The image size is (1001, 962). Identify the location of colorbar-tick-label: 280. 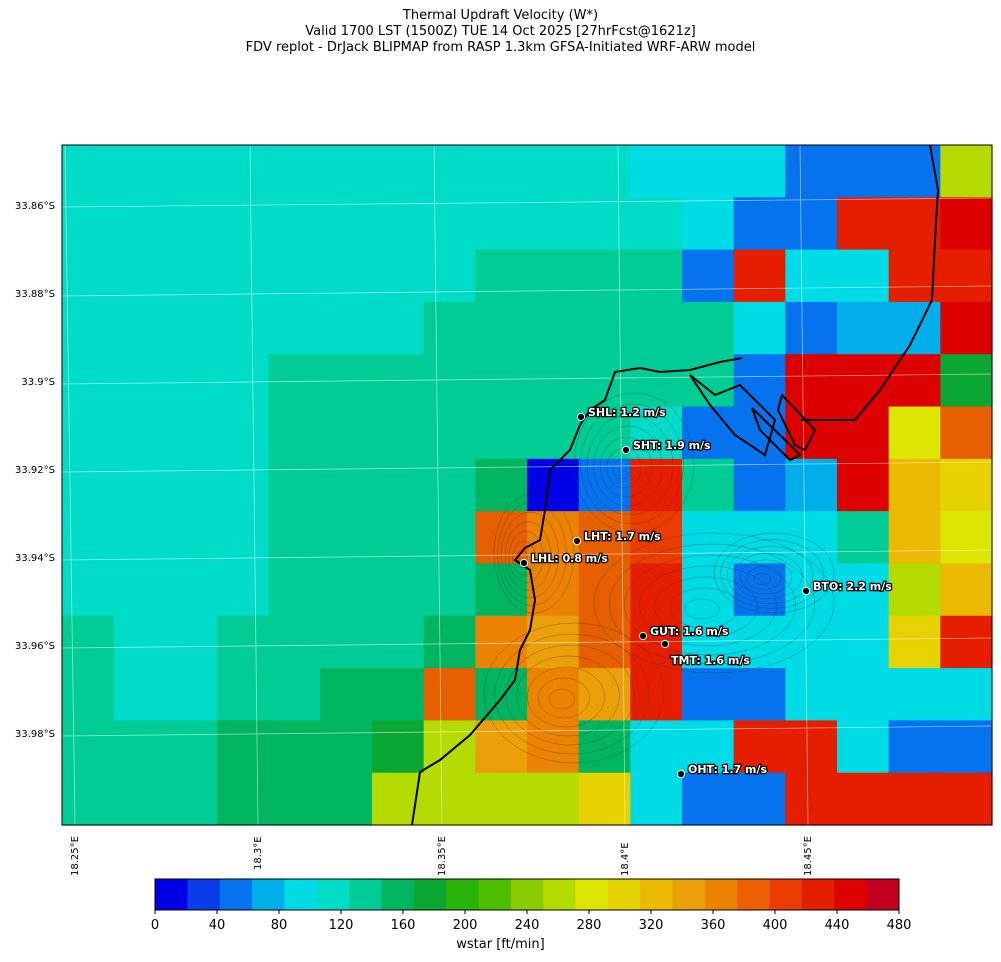
(589, 925).